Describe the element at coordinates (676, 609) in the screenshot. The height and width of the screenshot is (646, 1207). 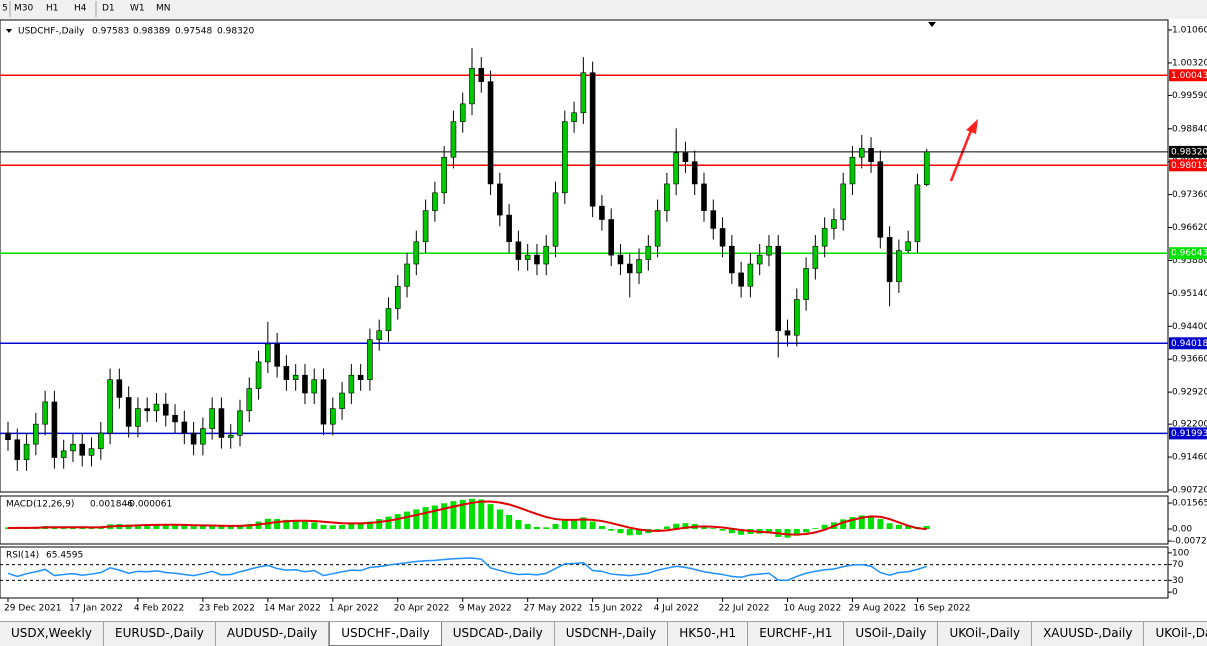
I see `x-tick-label: 4 Jul 2022` at that location.